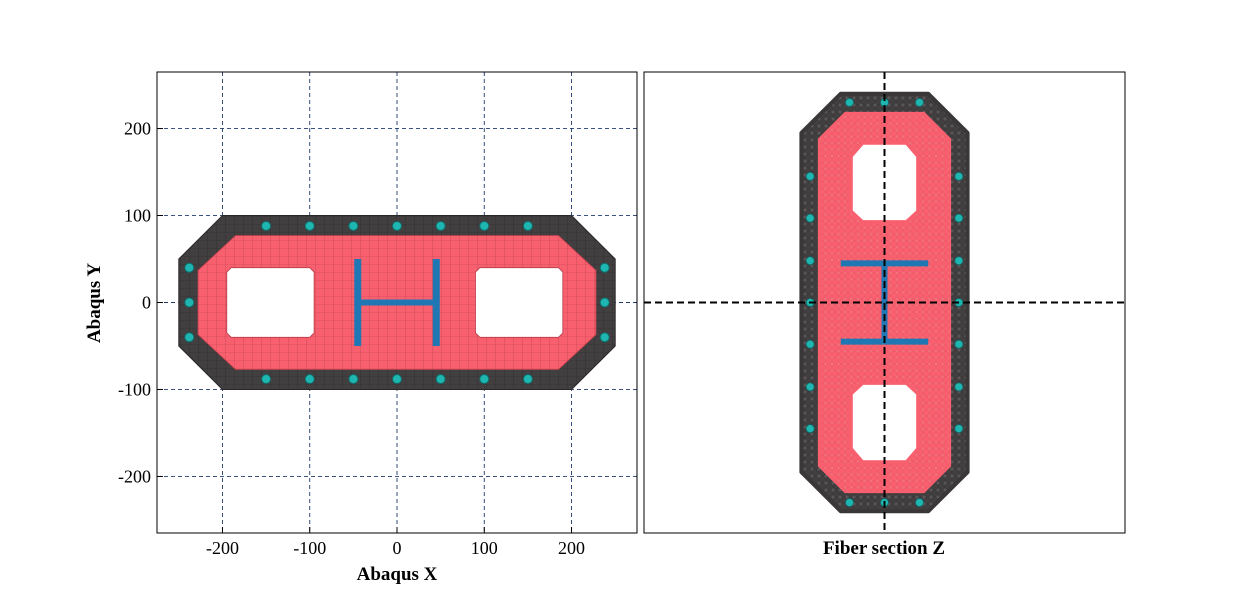  What do you see at coordinates (134, 476) in the screenshot?
I see `y-tick-label: -200` at bounding box center [134, 476].